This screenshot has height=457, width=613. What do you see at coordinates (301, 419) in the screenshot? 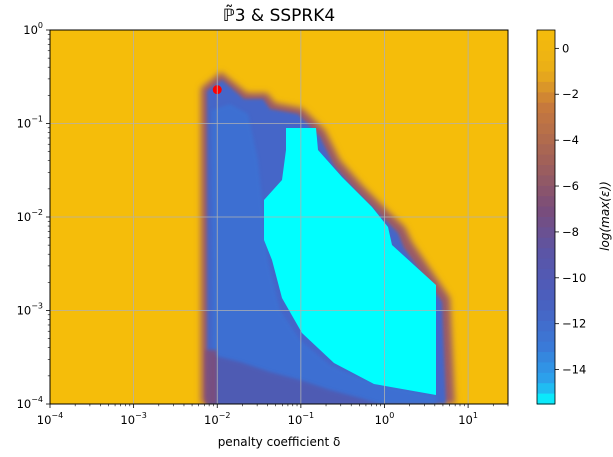
I see `x-tick-label: 10⁻¹` at bounding box center [301, 419].